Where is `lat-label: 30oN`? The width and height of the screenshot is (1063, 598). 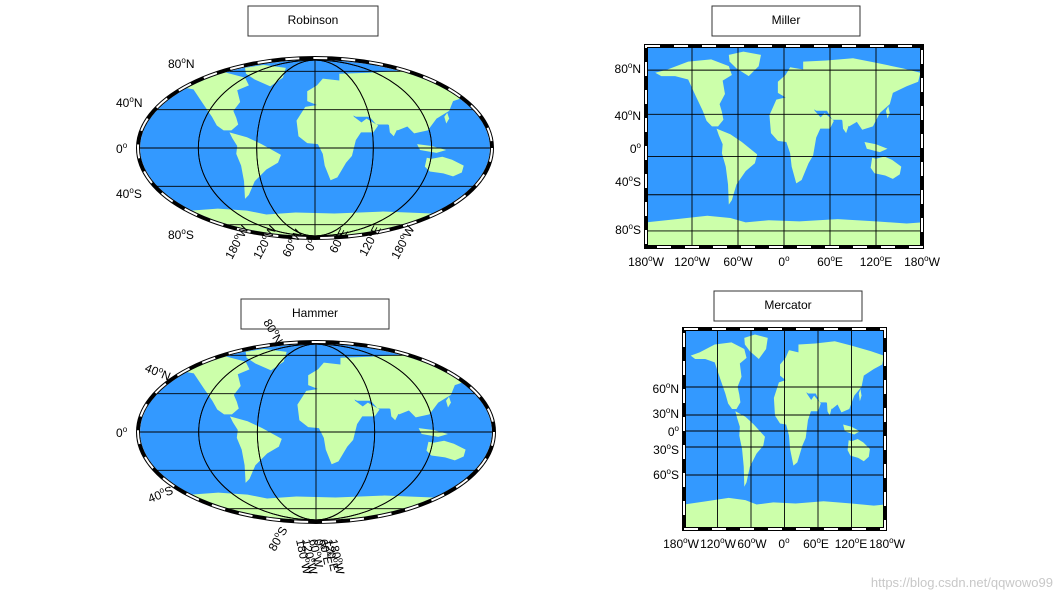
lat-label: 30oN is located at coordinates (666, 413).